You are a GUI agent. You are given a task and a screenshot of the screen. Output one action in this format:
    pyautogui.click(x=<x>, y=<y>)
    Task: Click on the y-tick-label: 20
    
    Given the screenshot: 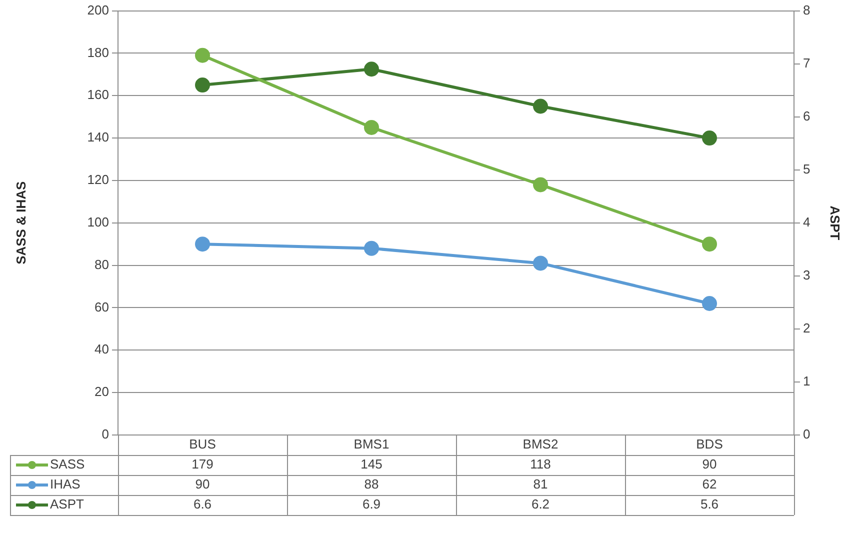 What is the action you would take?
    pyautogui.click(x=101, y=392)
    